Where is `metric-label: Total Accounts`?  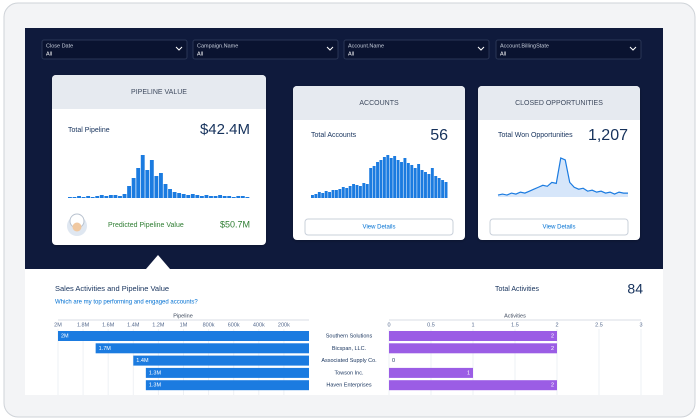
metric-label: Total Accounts is located at coordinates (334, 135).